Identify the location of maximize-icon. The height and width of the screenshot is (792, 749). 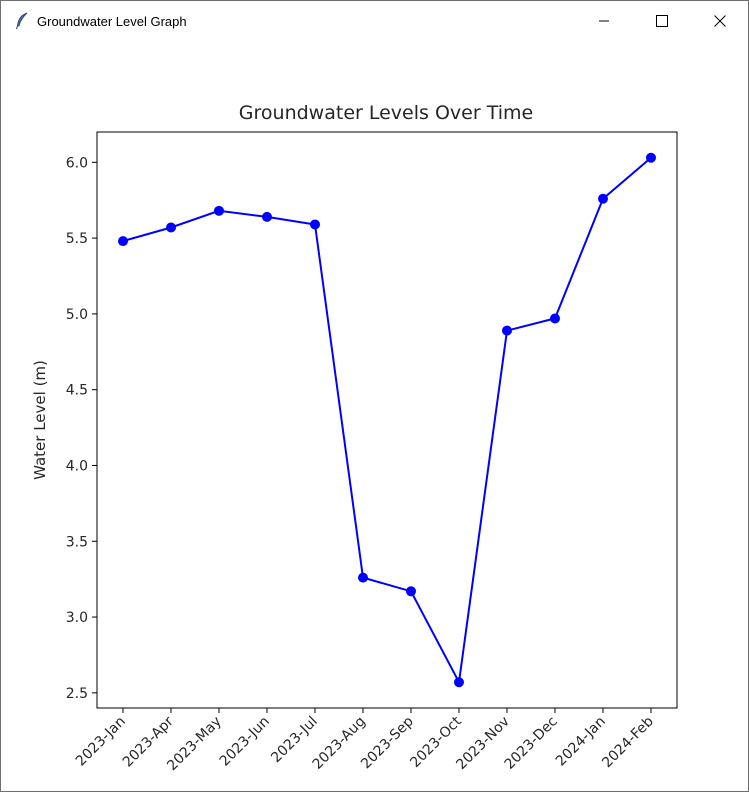
(662, 21).